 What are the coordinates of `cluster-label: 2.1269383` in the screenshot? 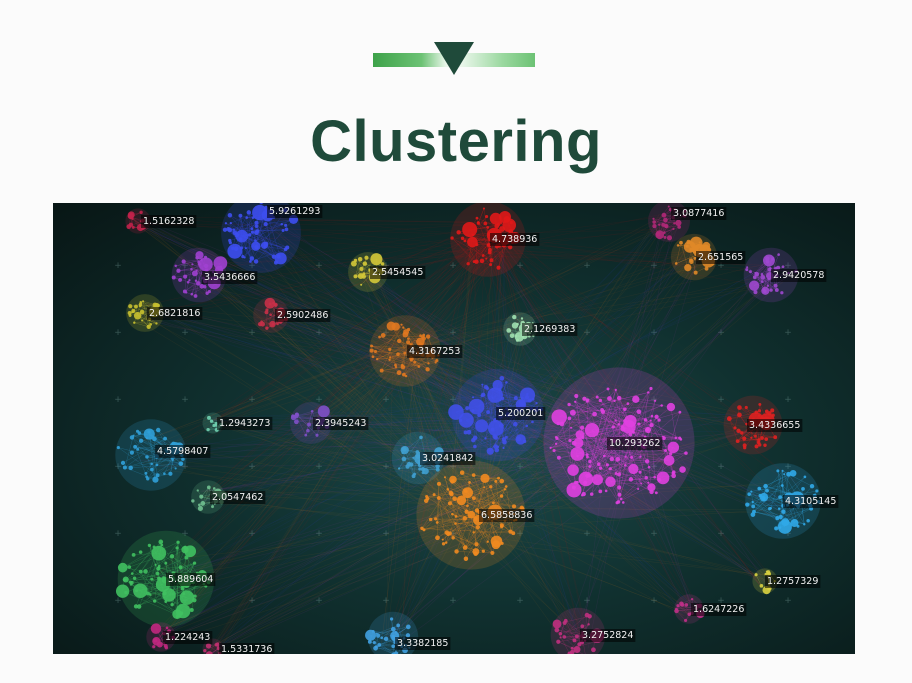 It's located at (549, 329).